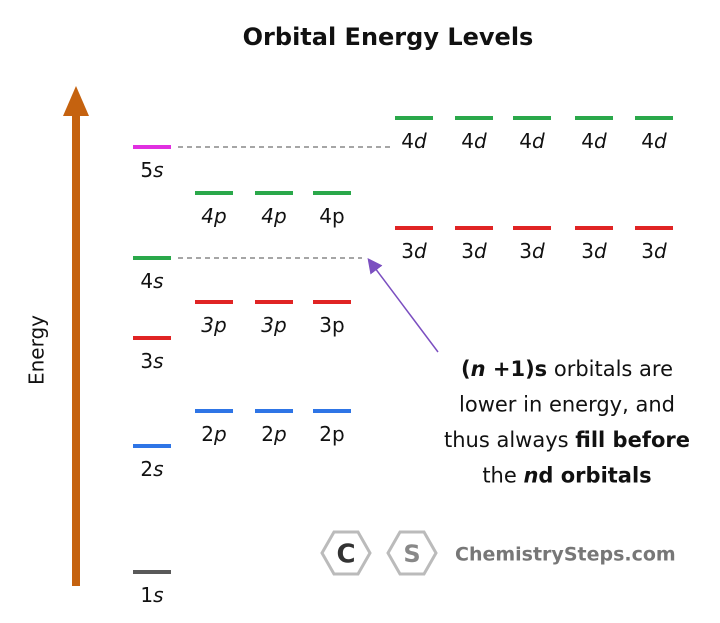  Describe the element at coordinates (502, 476) in the screenshot. I see `annotation-segment: the` at that location.